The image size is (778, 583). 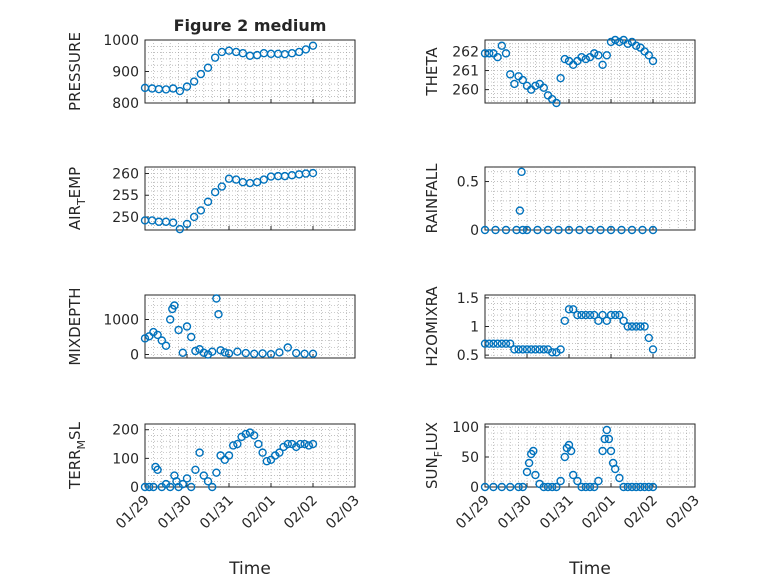 What do you see at coordinates (683, 513) in the screenshot?
I see `x-tick-label: 02/03` at bounding box center [683, 513].